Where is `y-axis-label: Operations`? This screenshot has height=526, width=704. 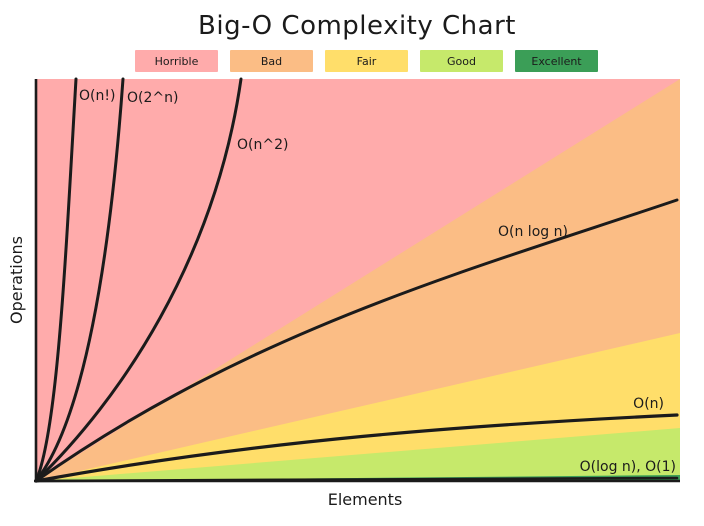
y-axis-label: Operations is located at coordinates (16, 280).